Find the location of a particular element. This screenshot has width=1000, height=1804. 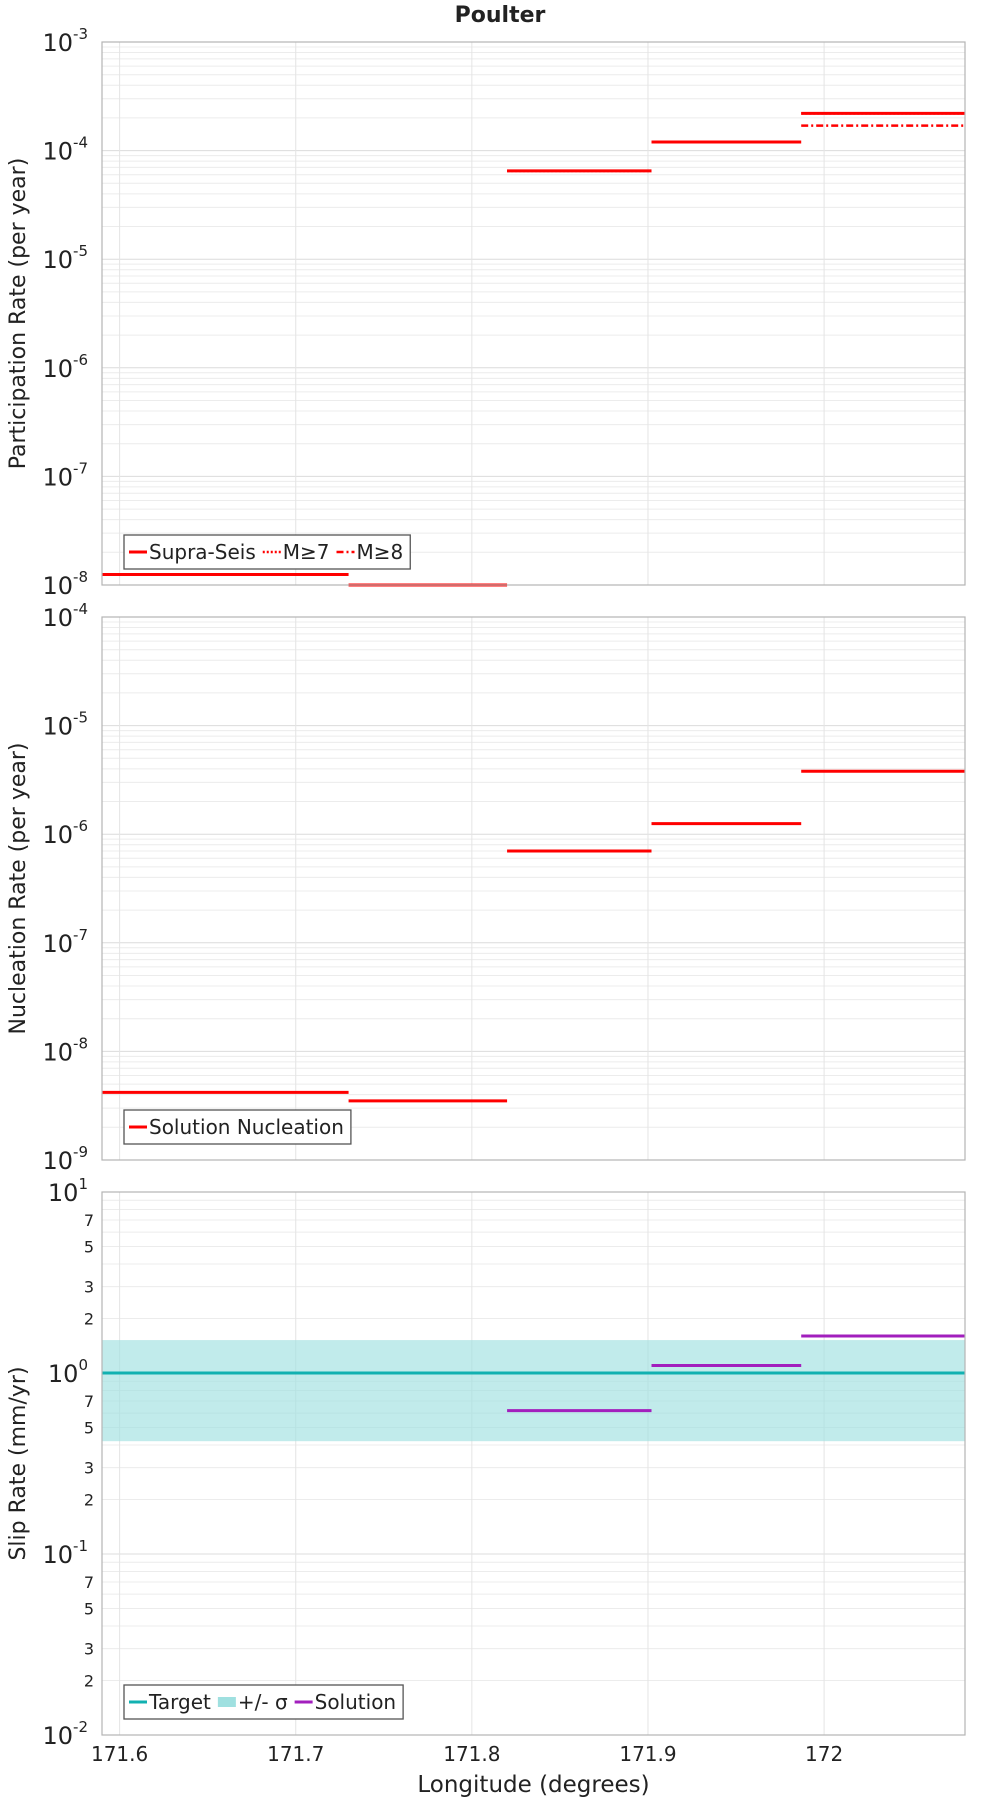

legend-entry: Target is located at coordinates (179, 1702).